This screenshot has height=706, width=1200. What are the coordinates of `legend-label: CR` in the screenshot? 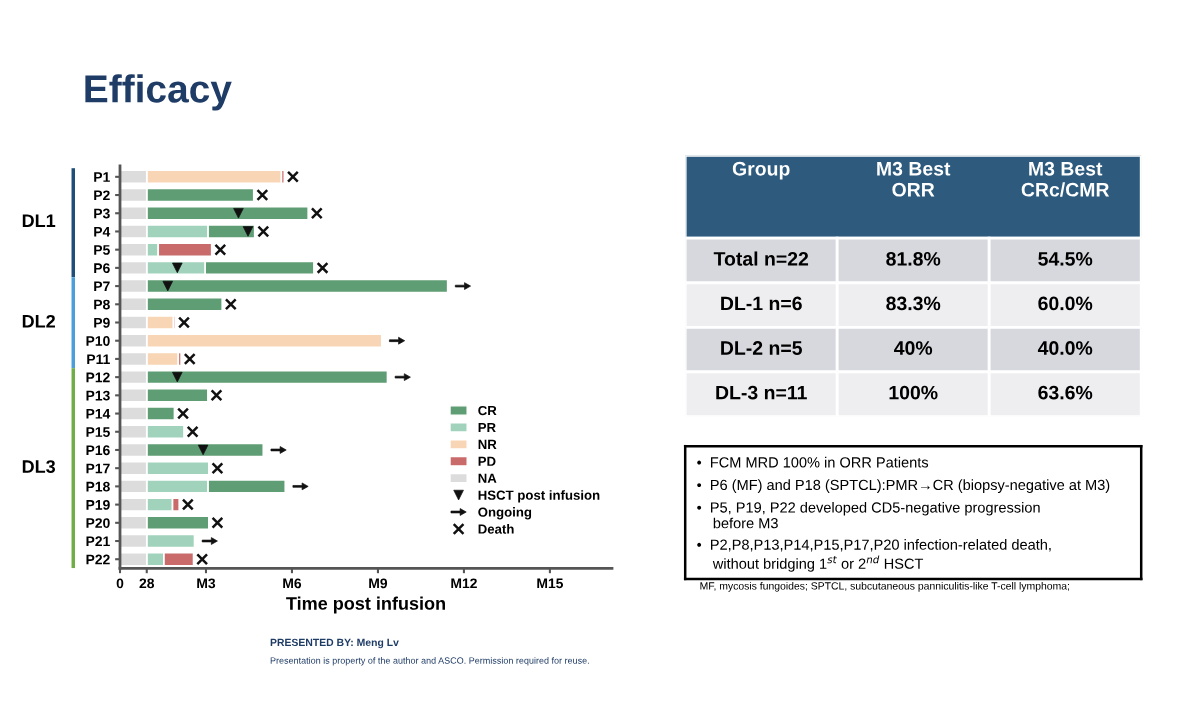 It's located at (487, 410).